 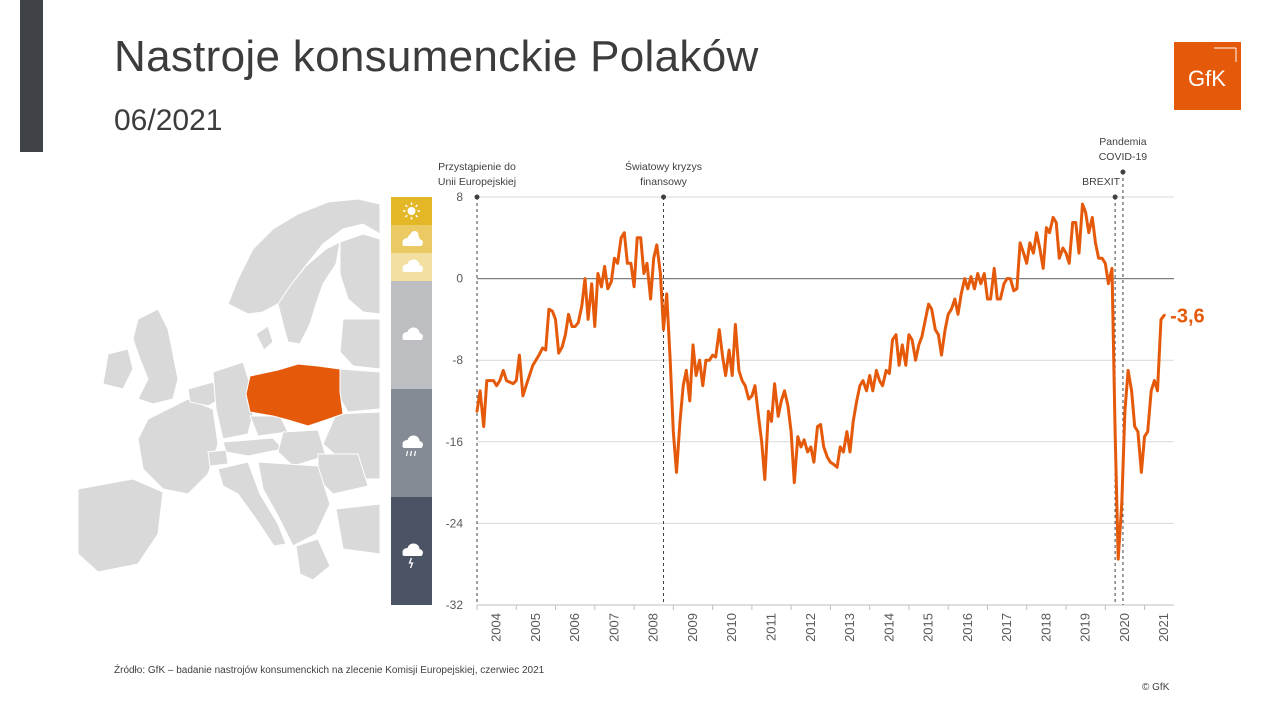 What do you see at coordinates (692, 627) in the screenshot?
I see `x-tick-label: 2009` at bounding box center [692, 627].